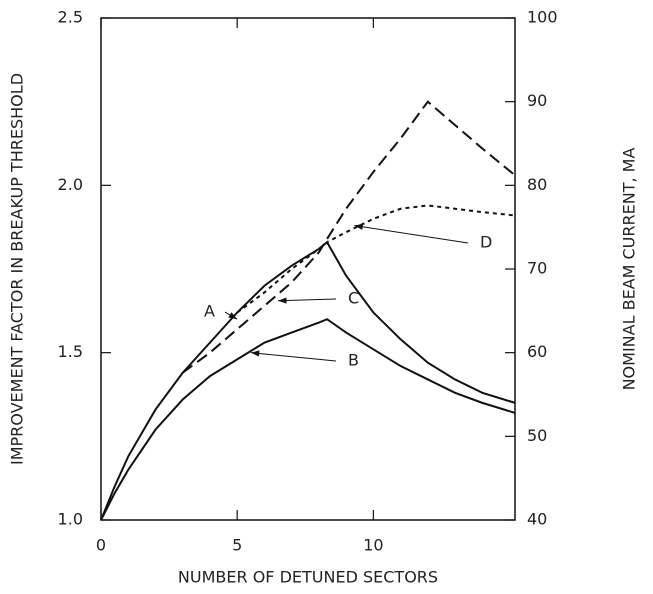 This screenshot has width=653, height=594. I want to click on y2-axis-label: NOMINAL BEAM CURRENT, MA, so click(629, 269).